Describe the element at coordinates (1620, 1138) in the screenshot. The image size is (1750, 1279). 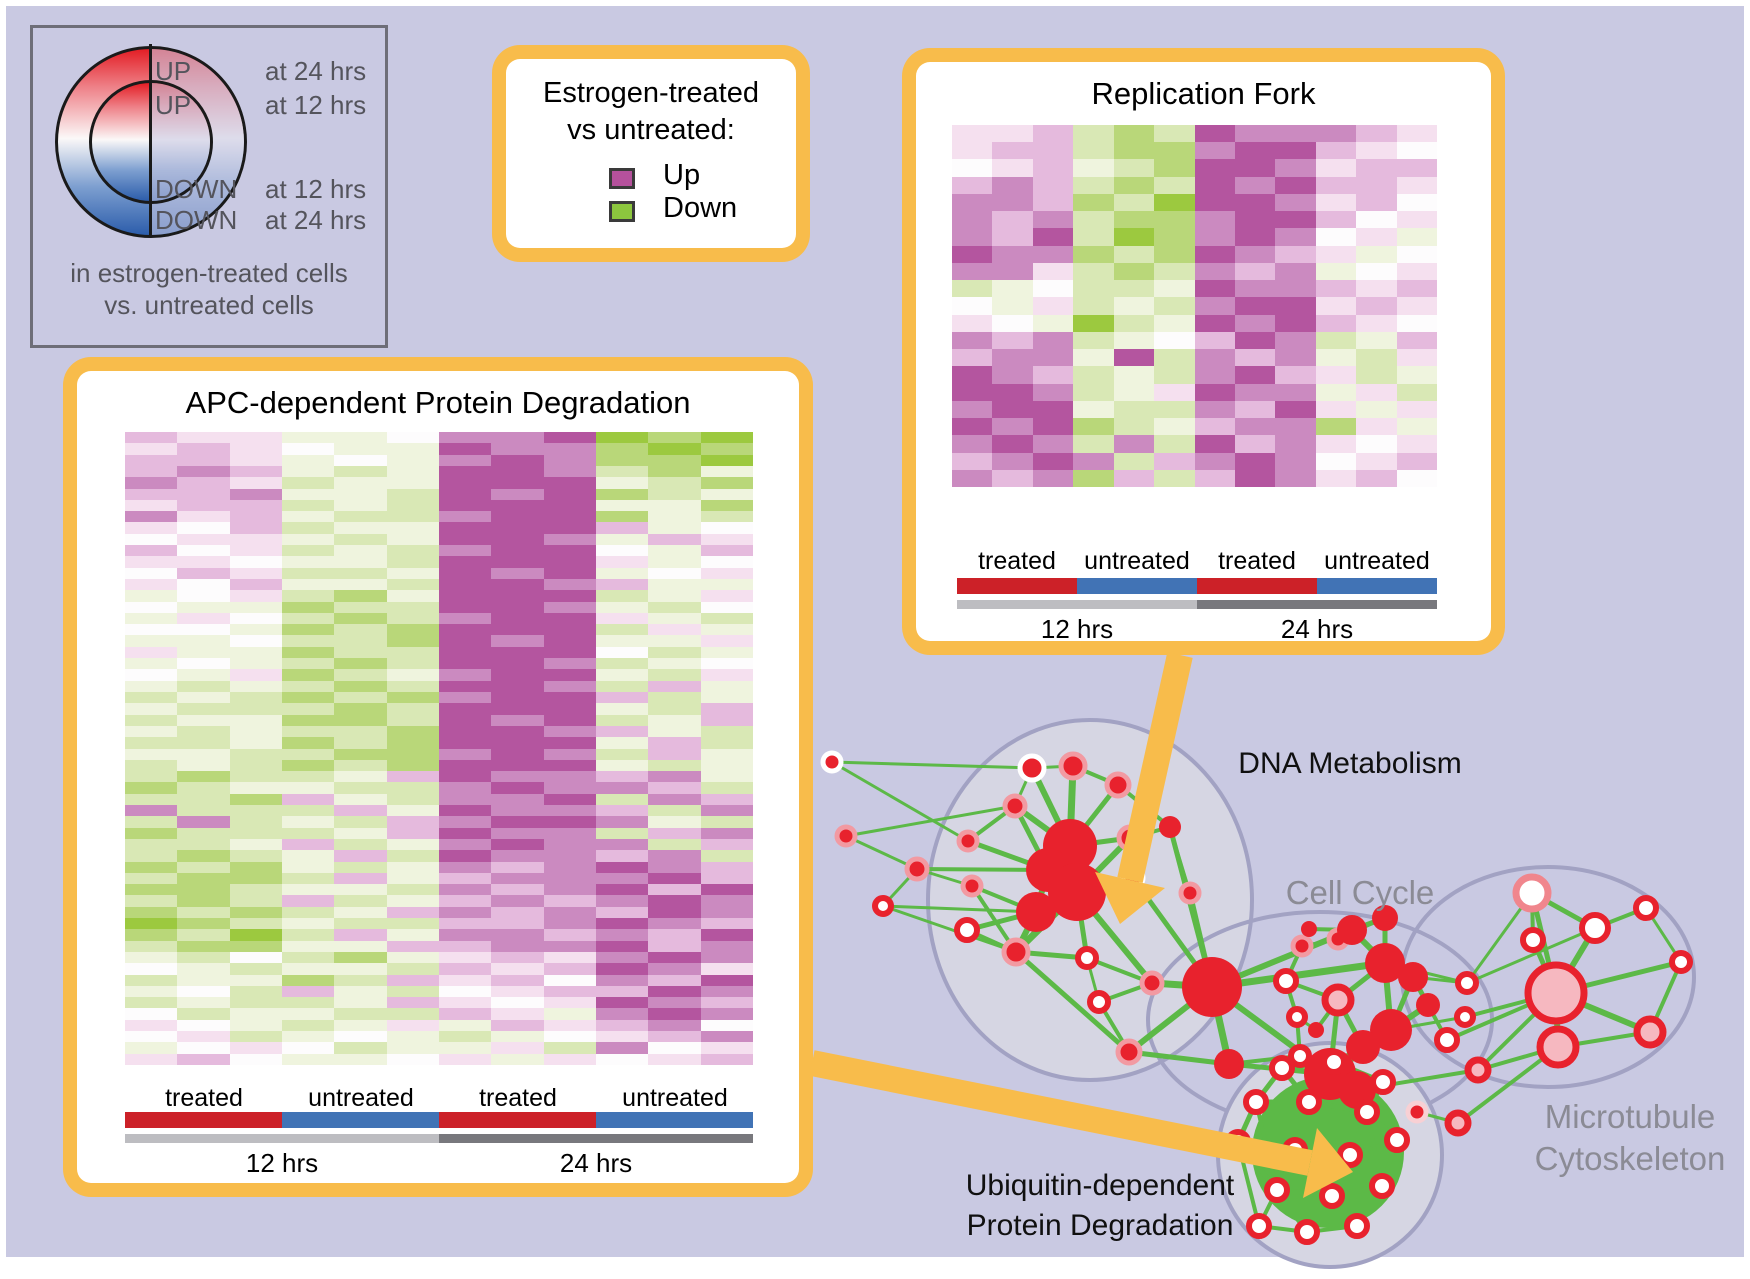
I see `microtubule-cytoskeleton-label: Microtubule Cytoskeleton` at that location.